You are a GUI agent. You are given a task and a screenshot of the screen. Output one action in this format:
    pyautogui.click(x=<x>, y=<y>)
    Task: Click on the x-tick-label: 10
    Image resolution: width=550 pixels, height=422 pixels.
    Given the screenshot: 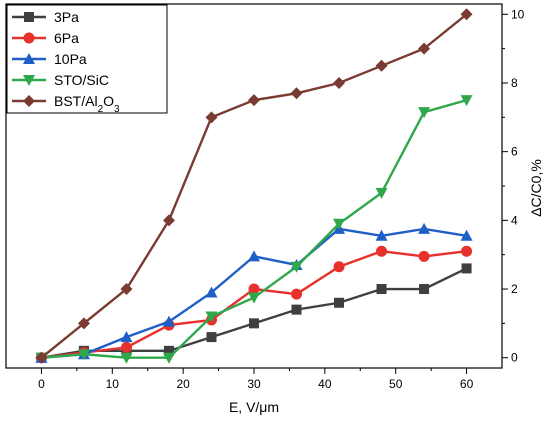 What is the action you would take?
    pyautogui.click(x=113, y=384)
    